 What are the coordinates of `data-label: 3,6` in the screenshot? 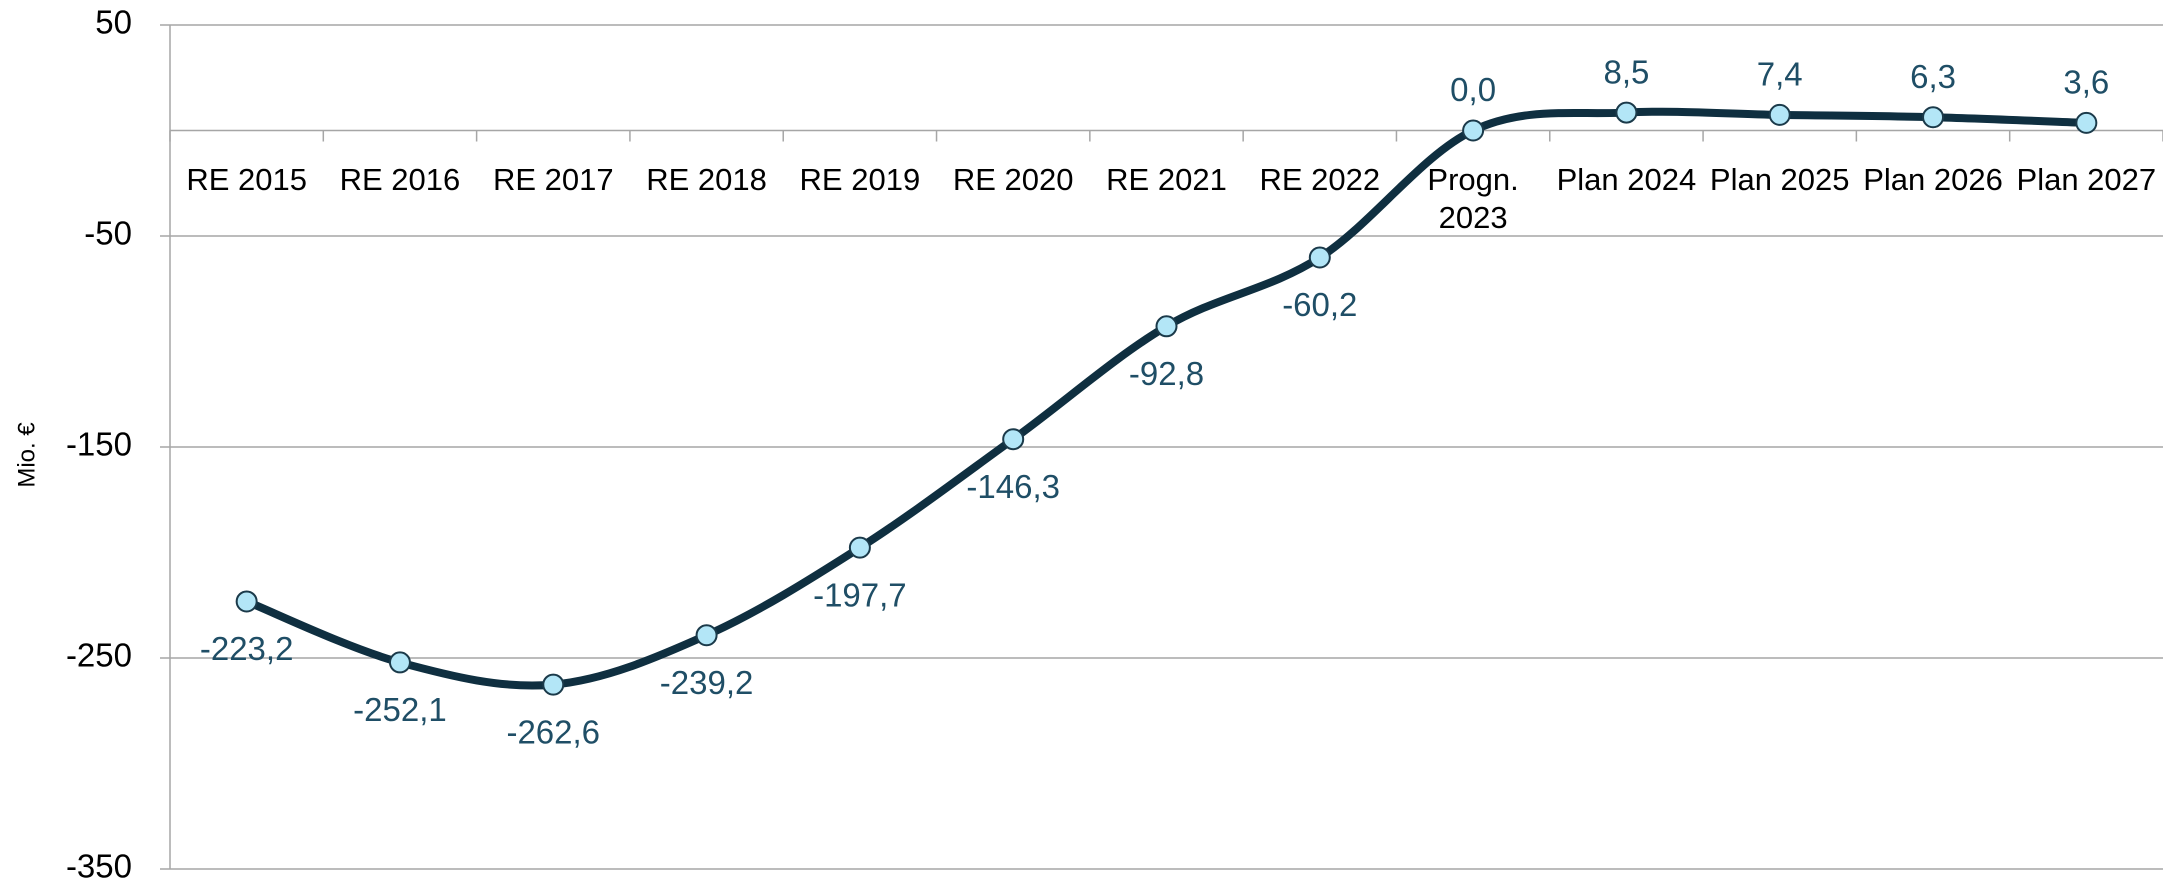 It's located at (2086, 82).